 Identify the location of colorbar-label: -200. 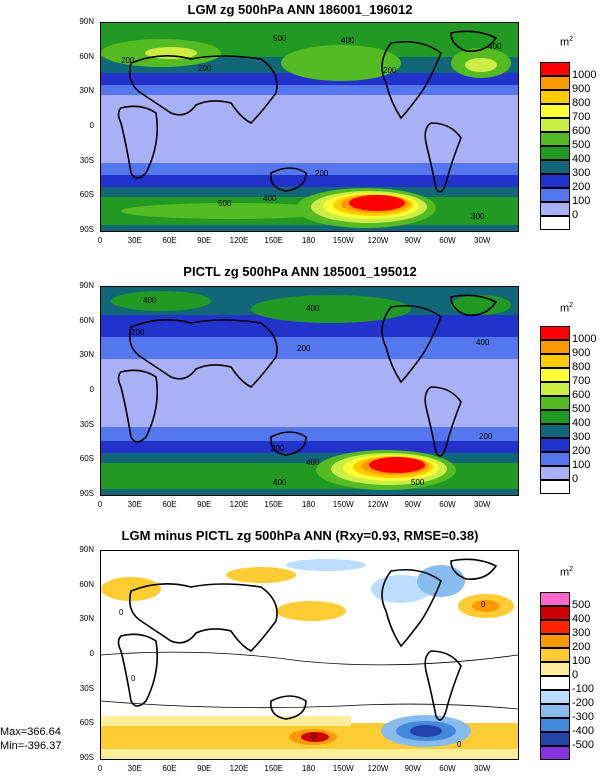
(583, 703).